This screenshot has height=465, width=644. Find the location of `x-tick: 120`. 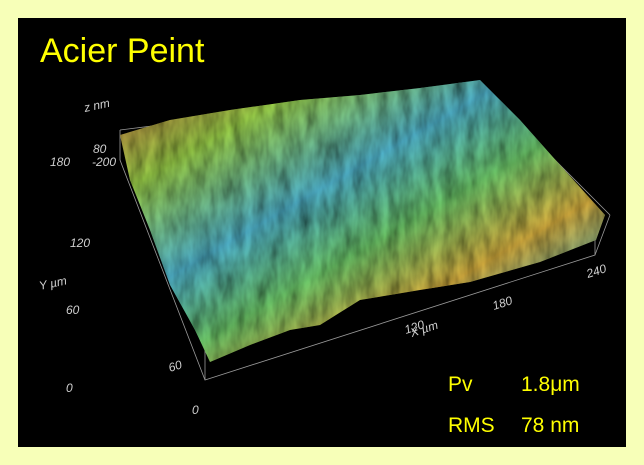

x-tick: 120 is located at coordinates (415, 327).